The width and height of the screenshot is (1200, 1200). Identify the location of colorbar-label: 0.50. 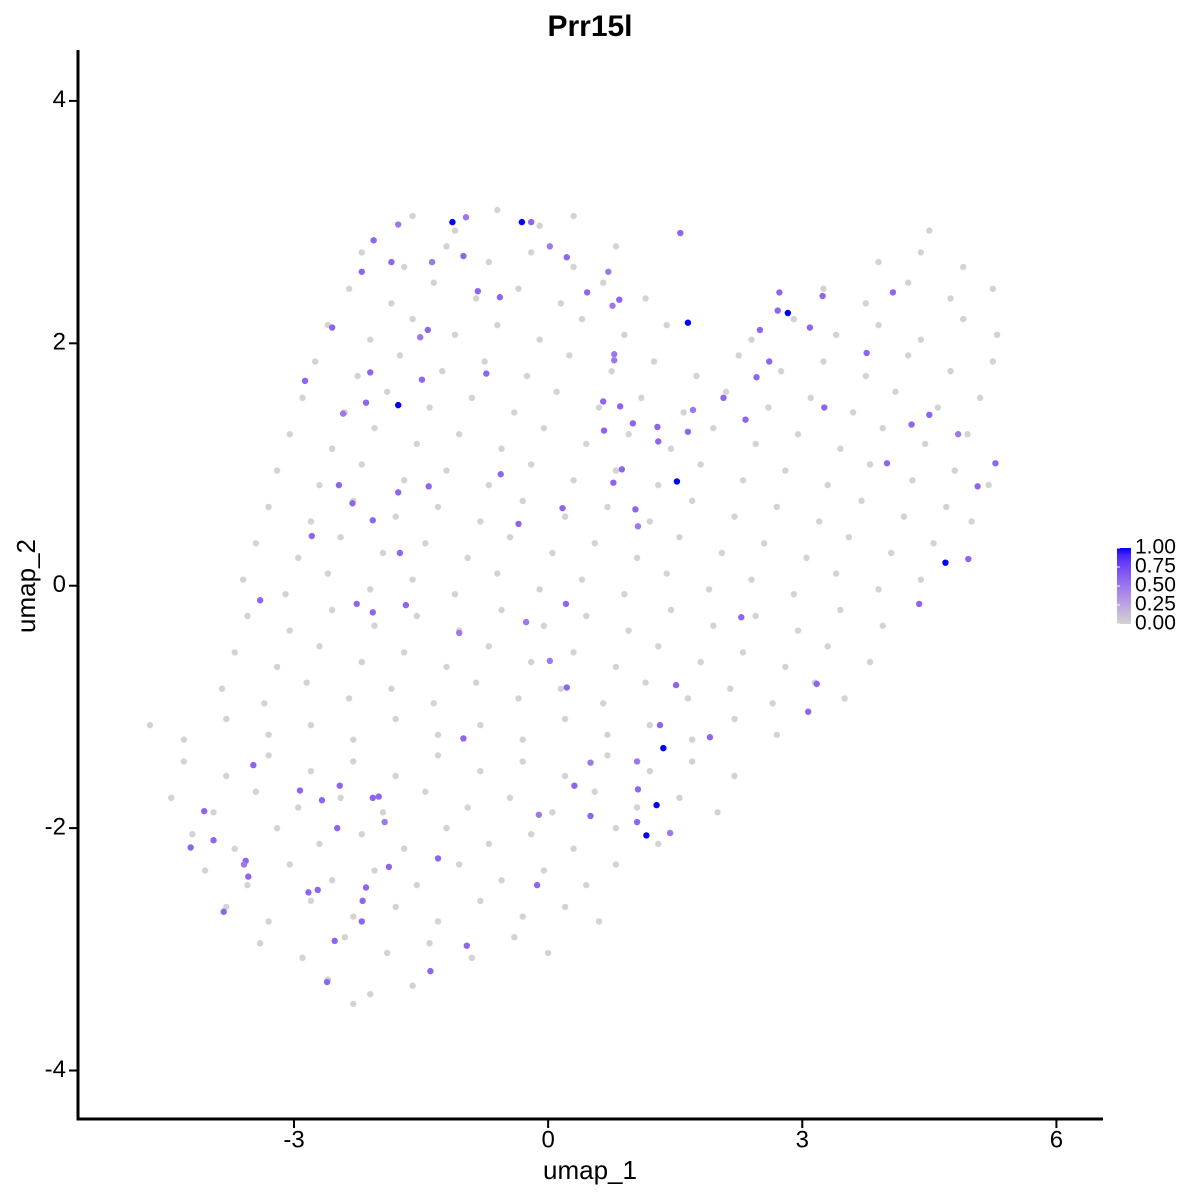
(1155, 585).